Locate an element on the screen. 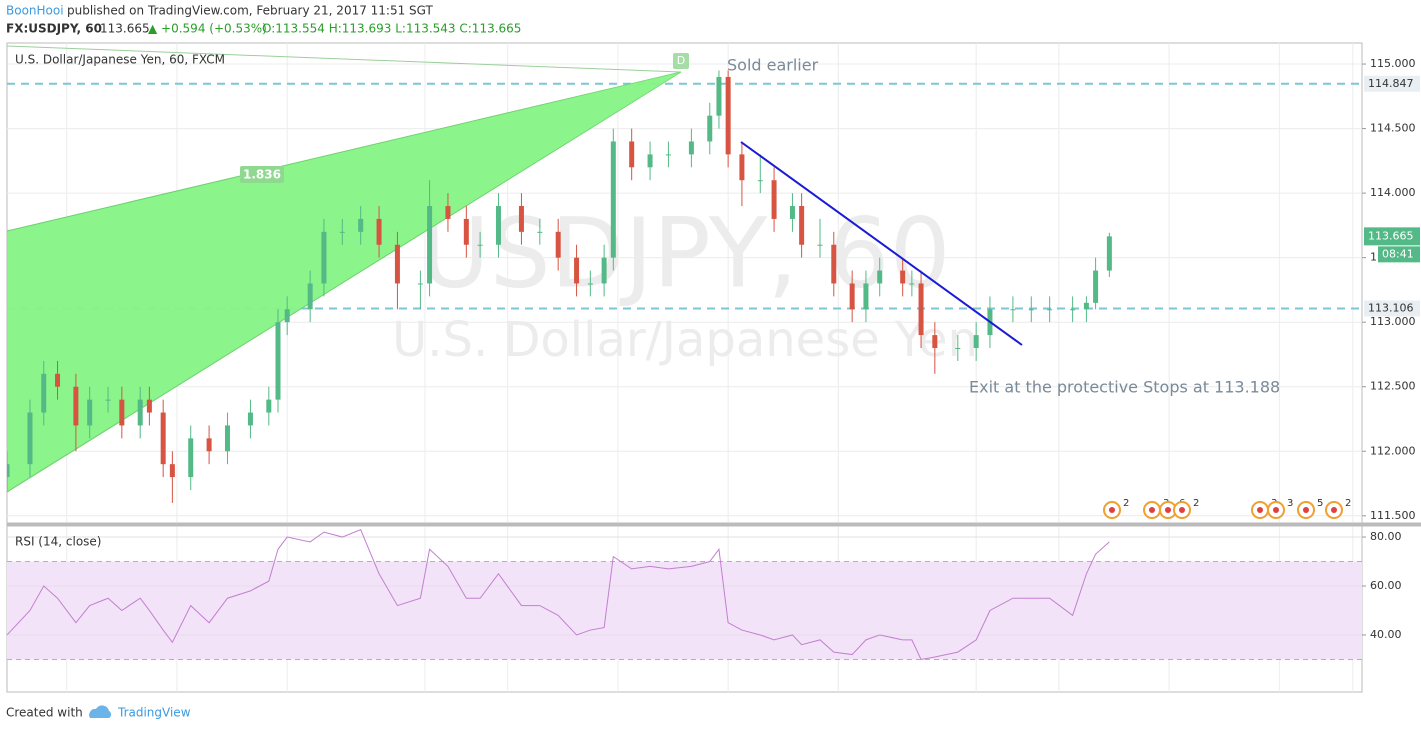 This screenshot has height=730, width=1421. last: 113.665 is located at coordinates (125, 29).